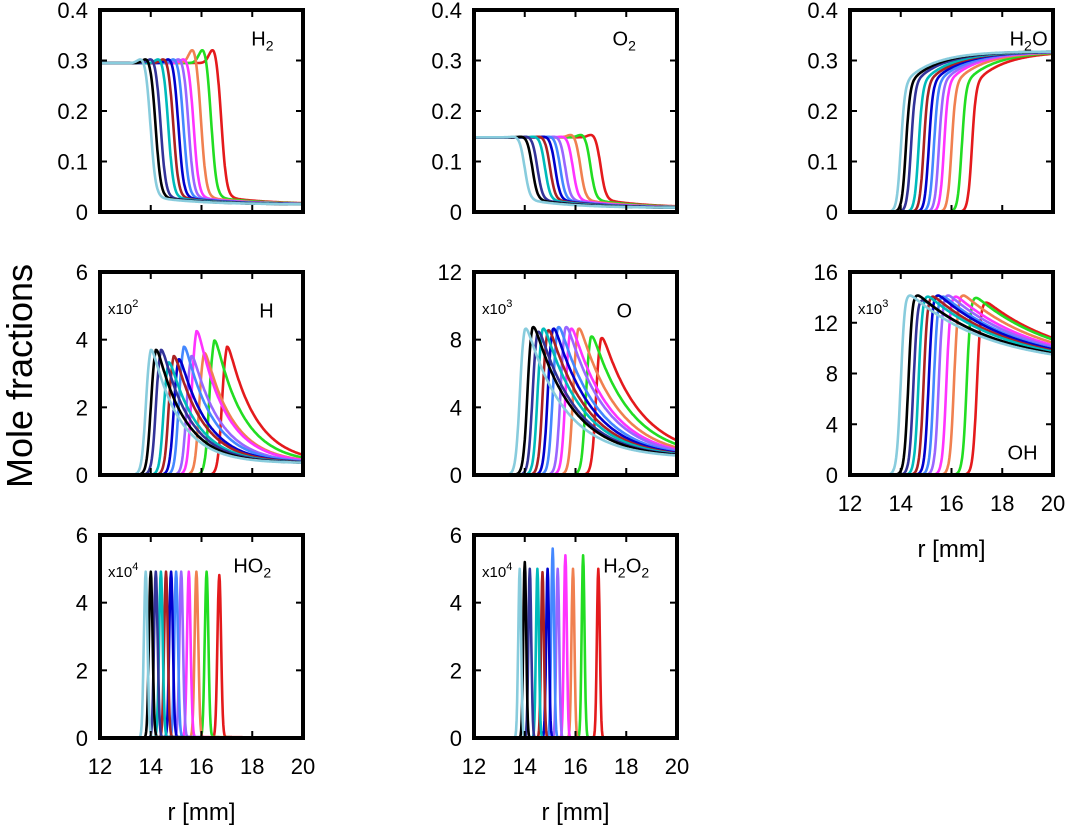 The image size is (1069, 827). Describe the element at coordinates (826, 272) in the screenshot. I see `y-tick-label: 16` at that location.